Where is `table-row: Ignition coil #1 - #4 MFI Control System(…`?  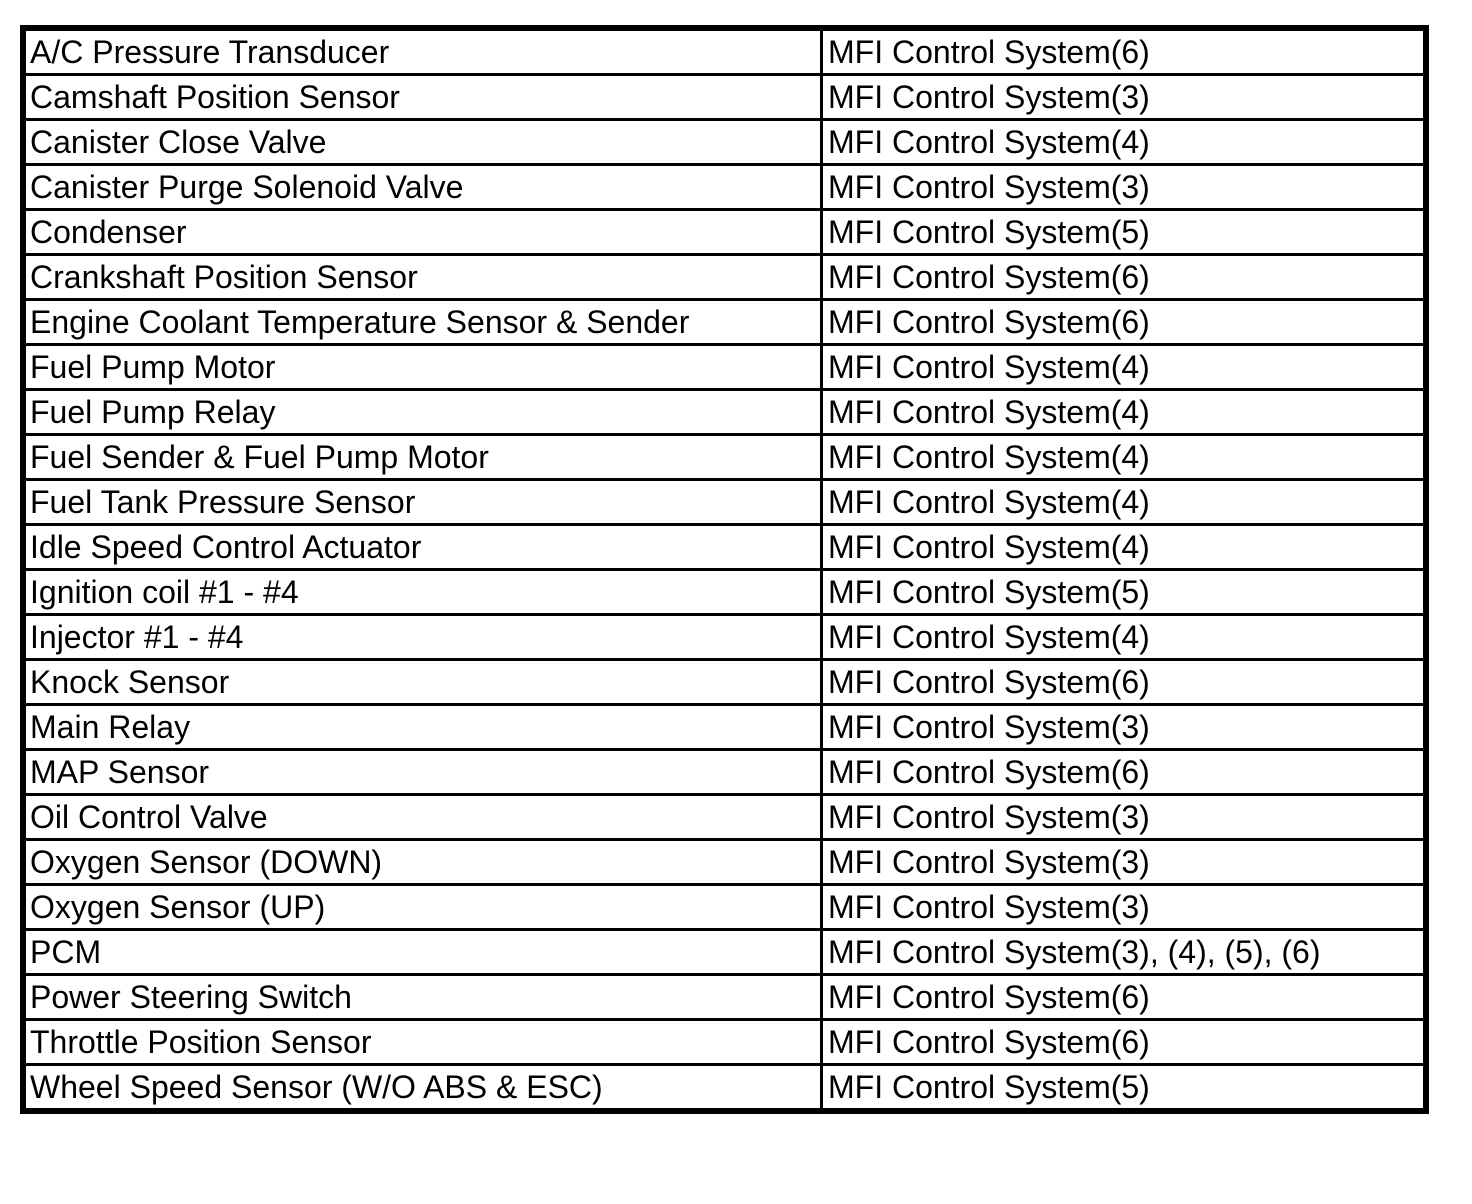
table-row: Ignition coil #1 - #4 MFI Control System(… is located at coordinates (724, 592).